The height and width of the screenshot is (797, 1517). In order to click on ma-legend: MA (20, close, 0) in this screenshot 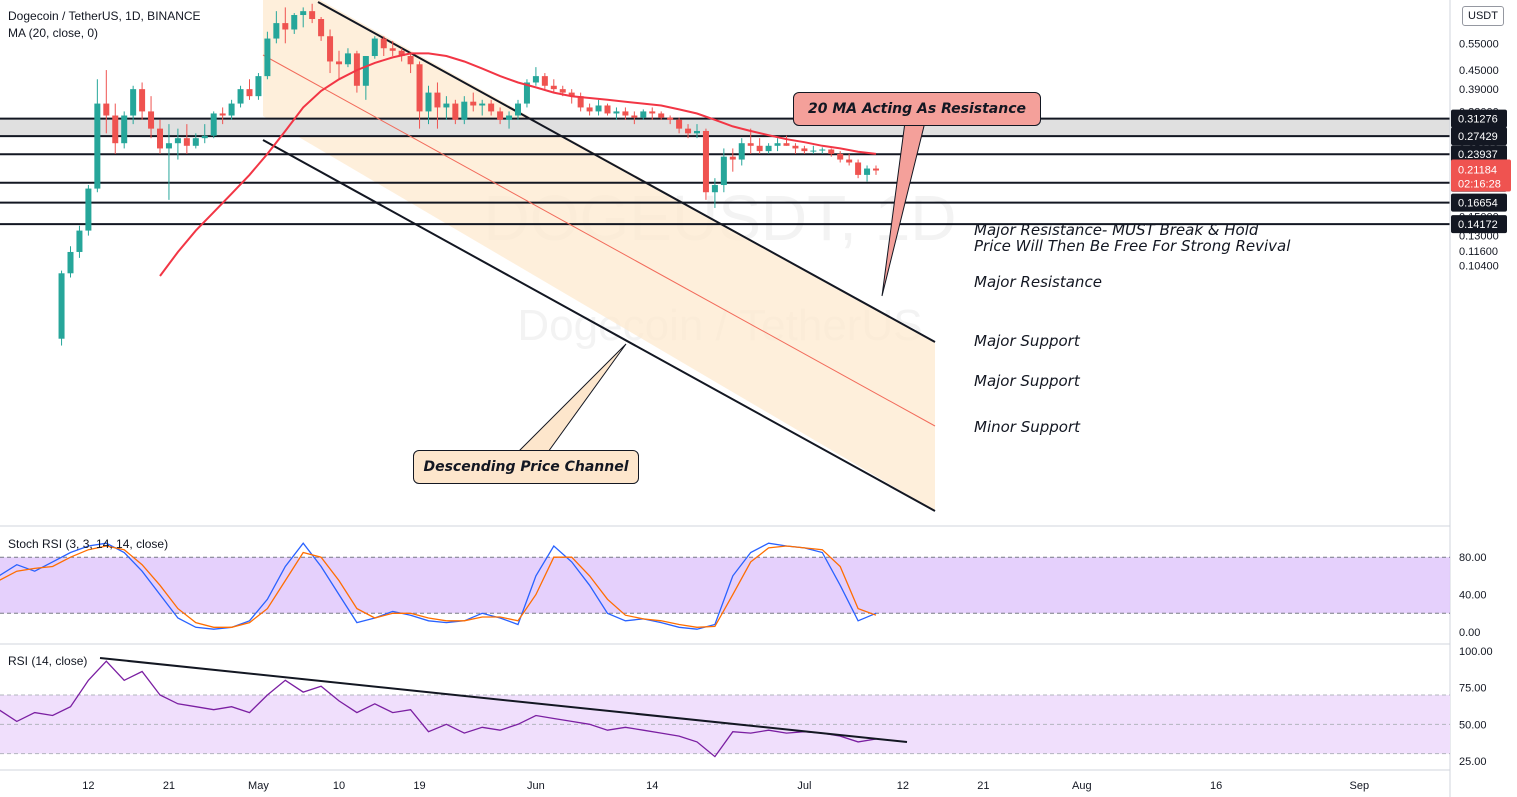, I will do `click(53, 33)`.